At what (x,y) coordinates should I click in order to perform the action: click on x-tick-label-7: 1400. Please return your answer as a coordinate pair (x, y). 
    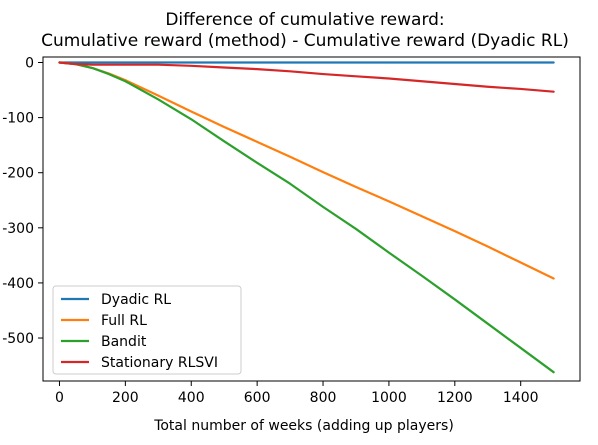
    Looking at the image, I should click on (521, 398).